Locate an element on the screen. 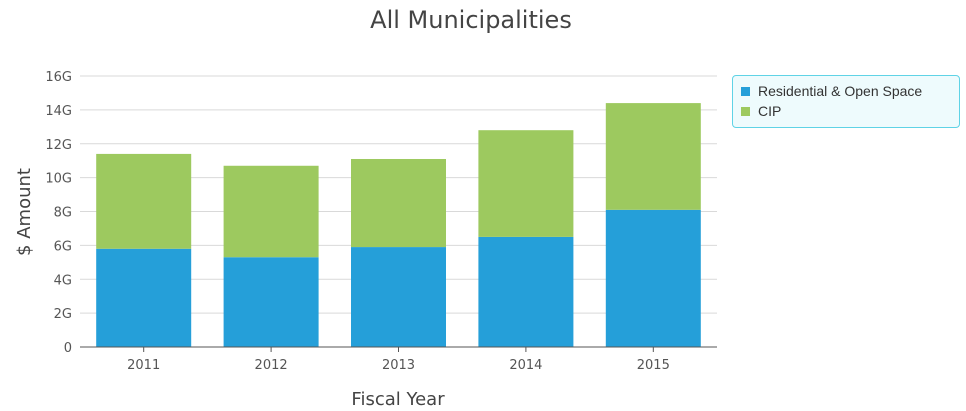 This screenshot has width=966, height=411. y-axis-title: $ Amount is located at coordinates (24, 212).